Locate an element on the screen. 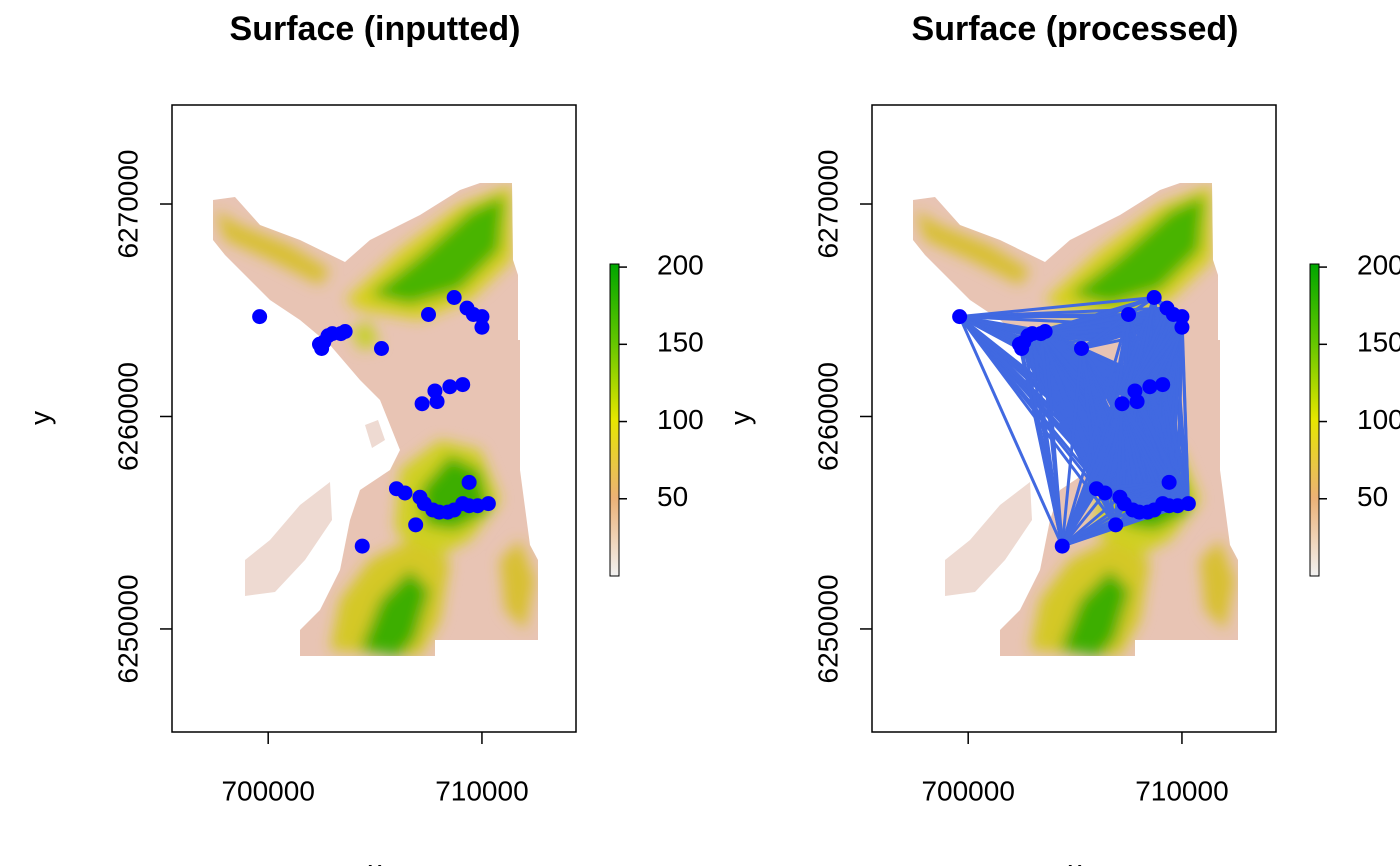 This screenshot has height=866, width=1400. surface-raster is located at coordinates (375, 419).